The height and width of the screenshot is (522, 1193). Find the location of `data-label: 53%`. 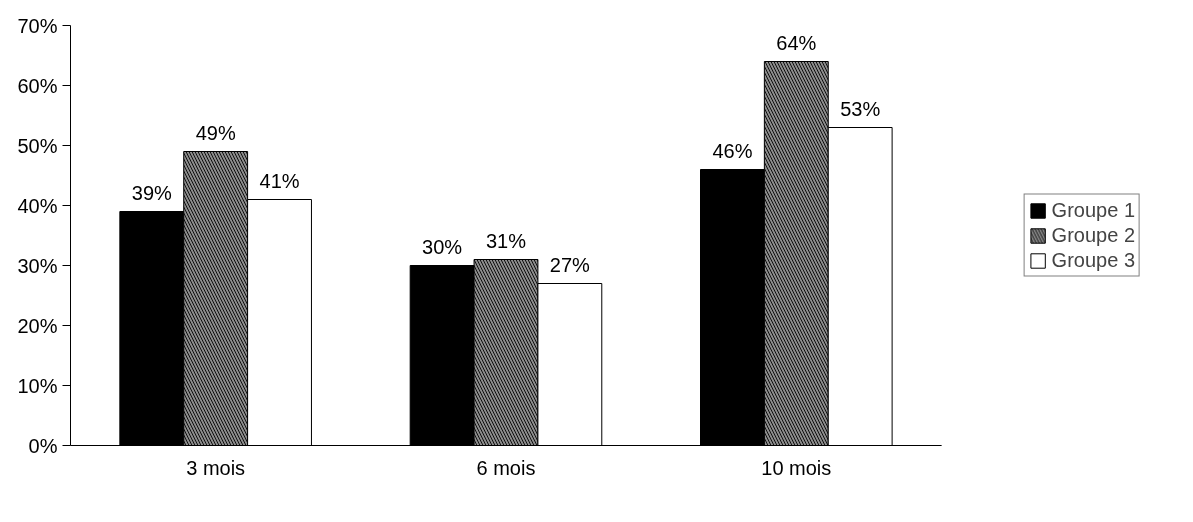

data-label: 53% is located at coordinates (860, 108).